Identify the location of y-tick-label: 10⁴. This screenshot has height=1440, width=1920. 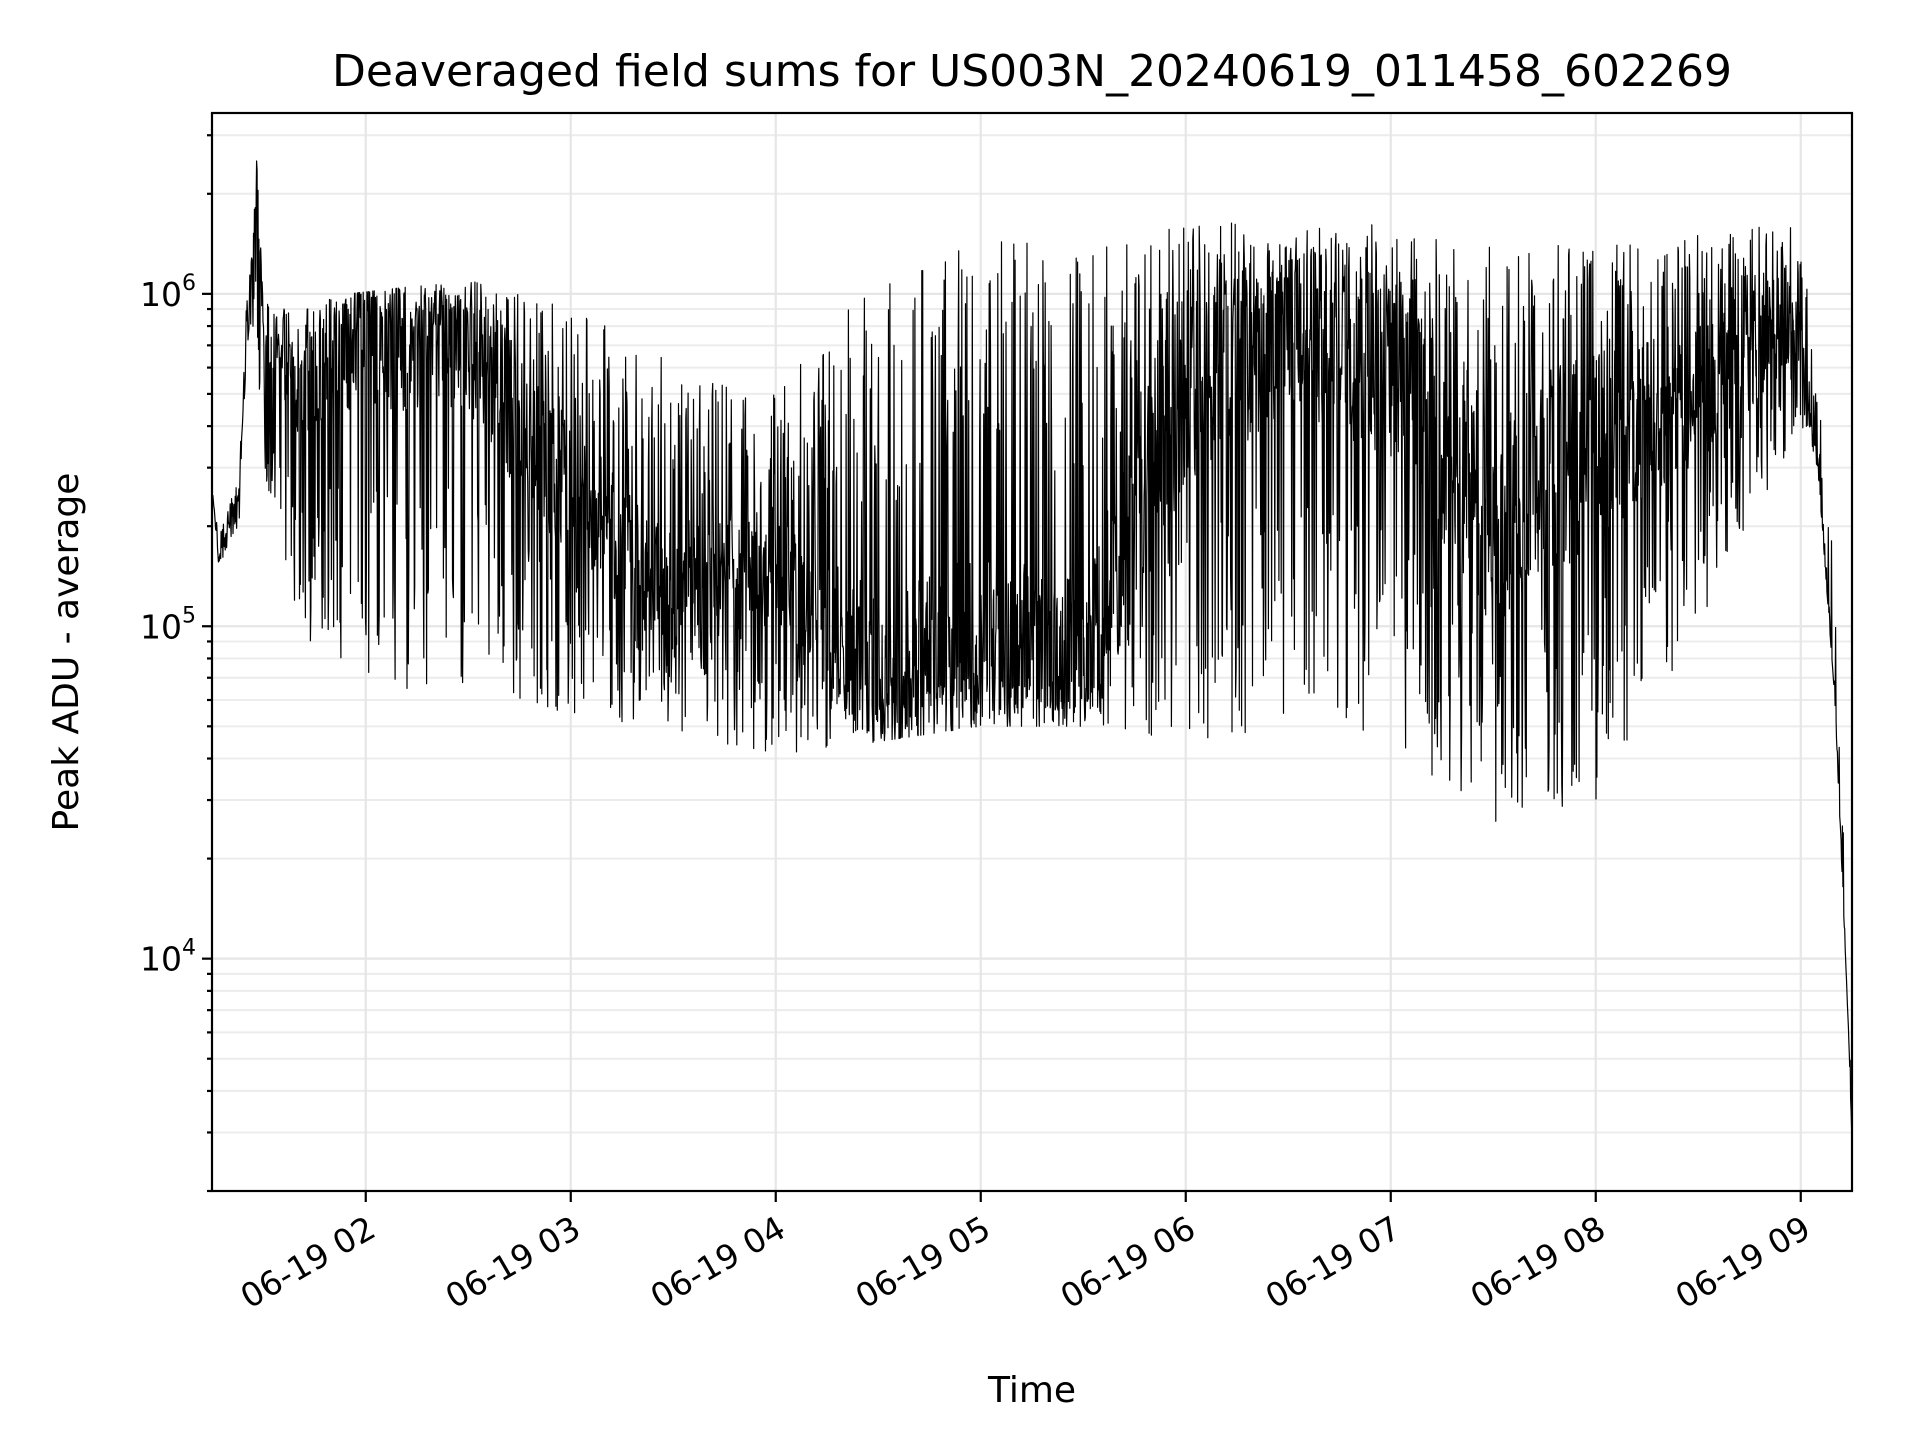
(168, 957).